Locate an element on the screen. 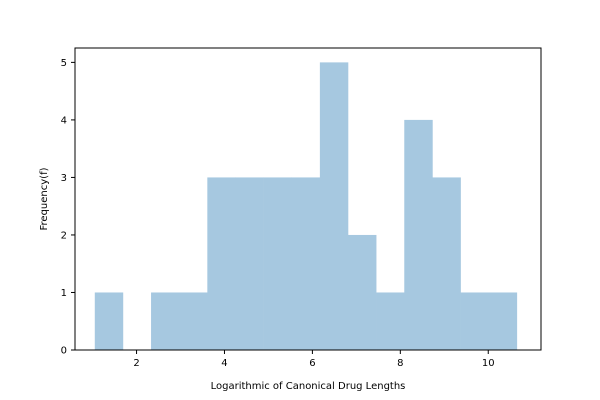 Image resolution: width=600 pixels, height=400 pixels. x-tick-label: 4 is located at coordinates (224, 363).